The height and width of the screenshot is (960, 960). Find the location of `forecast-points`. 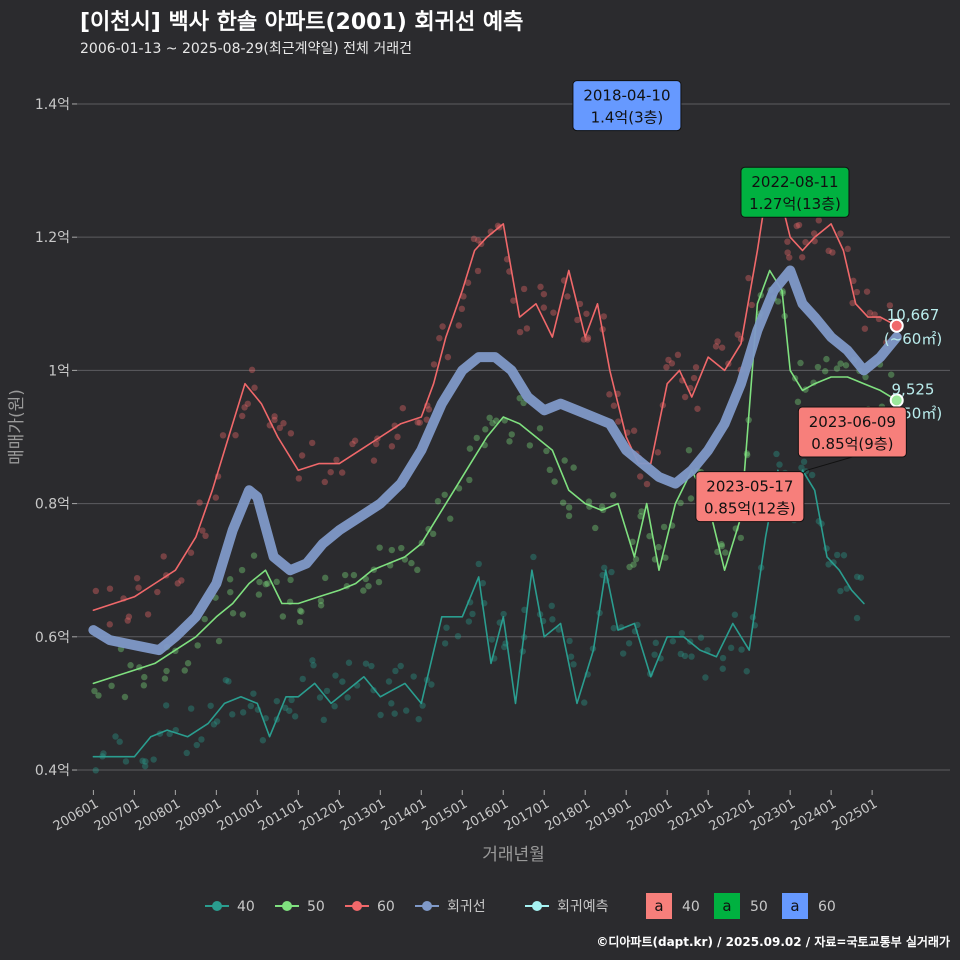

forecast-points is located at coordinates (896, 363).